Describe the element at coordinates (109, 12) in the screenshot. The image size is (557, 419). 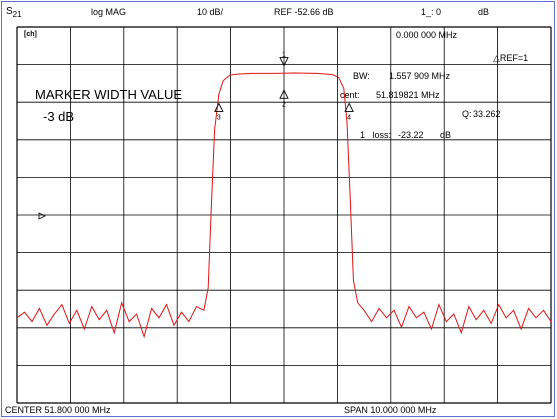
I see `format-label: log MAG` at that location.